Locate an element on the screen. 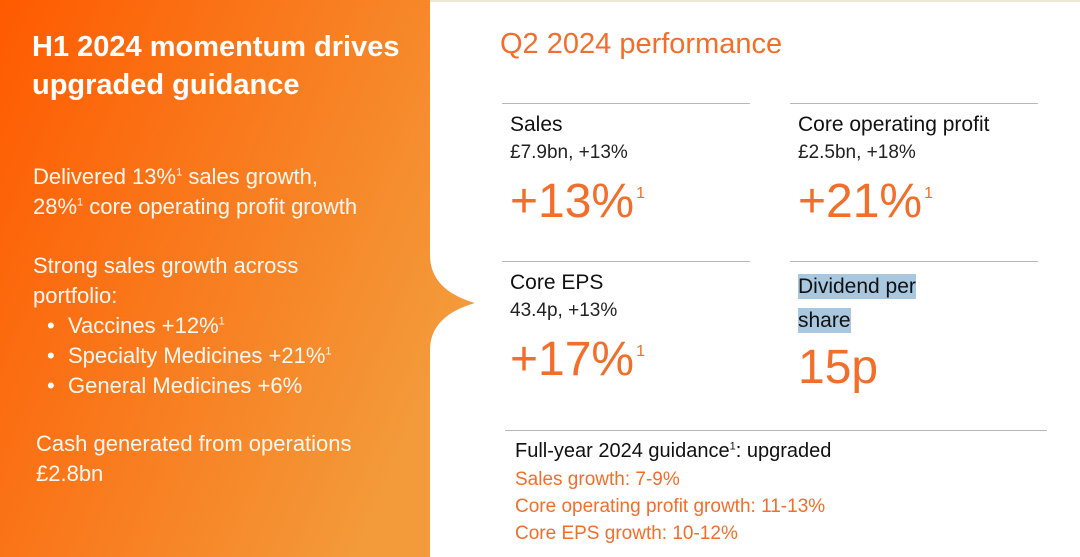 This screenshot has height=557, width=1080. delivered-line2-pre: 28% is located at coordinates (55, 206).